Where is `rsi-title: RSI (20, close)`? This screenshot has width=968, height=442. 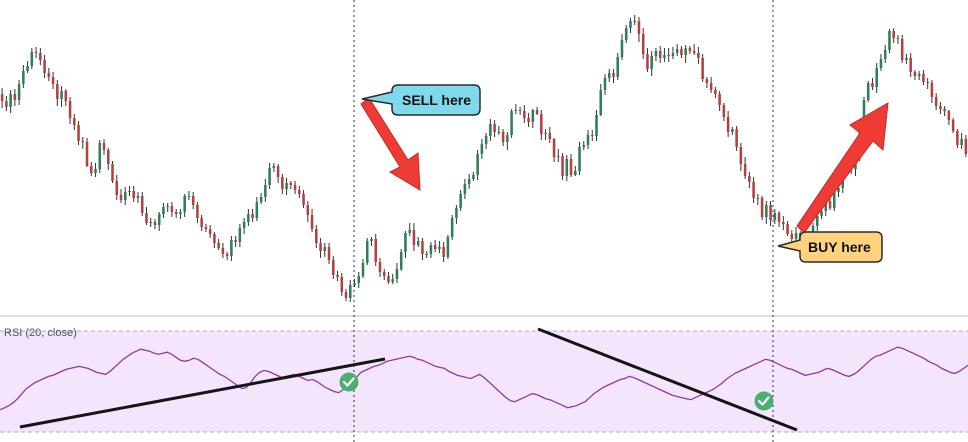 rsi-title: RSI (20, close) is located at coordinates (40, 333).